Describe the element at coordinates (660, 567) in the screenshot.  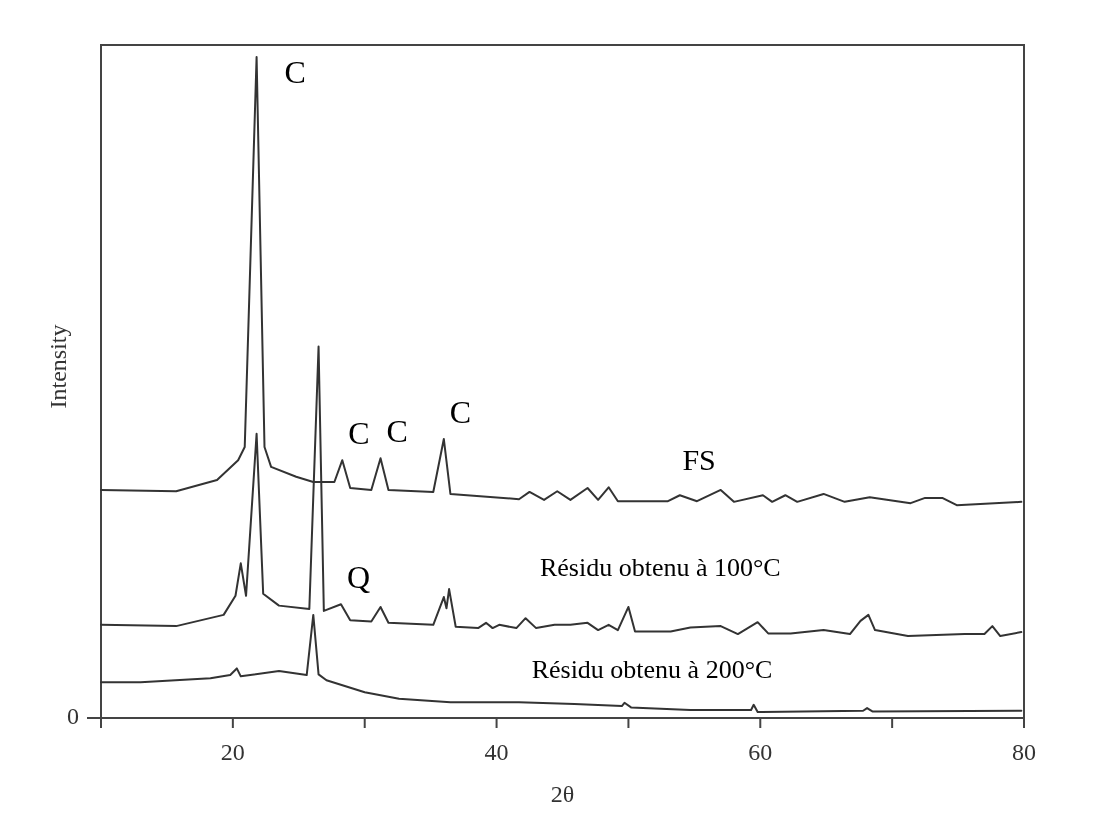
I see `series-label: Résidu obtenu à 100°C` at that location.